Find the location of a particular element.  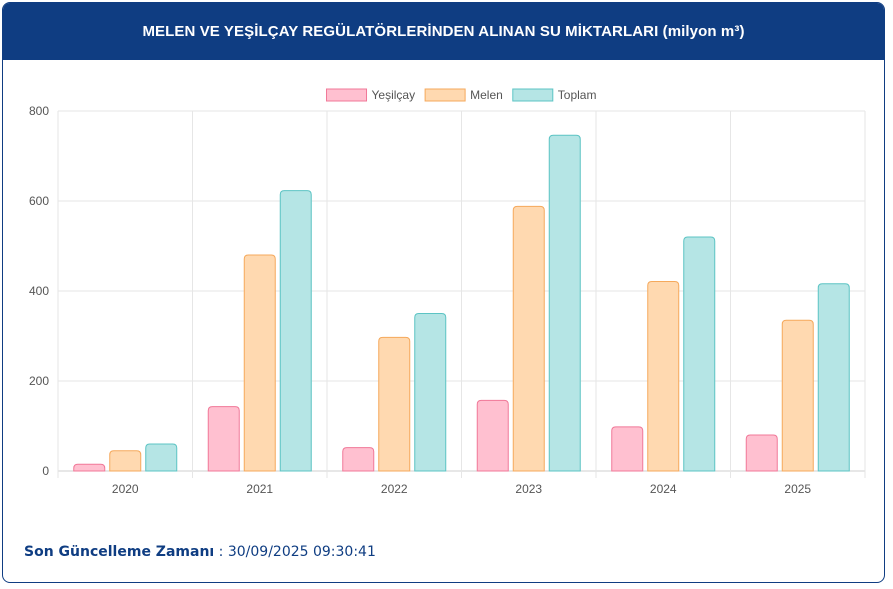

bar-yeilay-2022 is located at coordinates (358, 459).